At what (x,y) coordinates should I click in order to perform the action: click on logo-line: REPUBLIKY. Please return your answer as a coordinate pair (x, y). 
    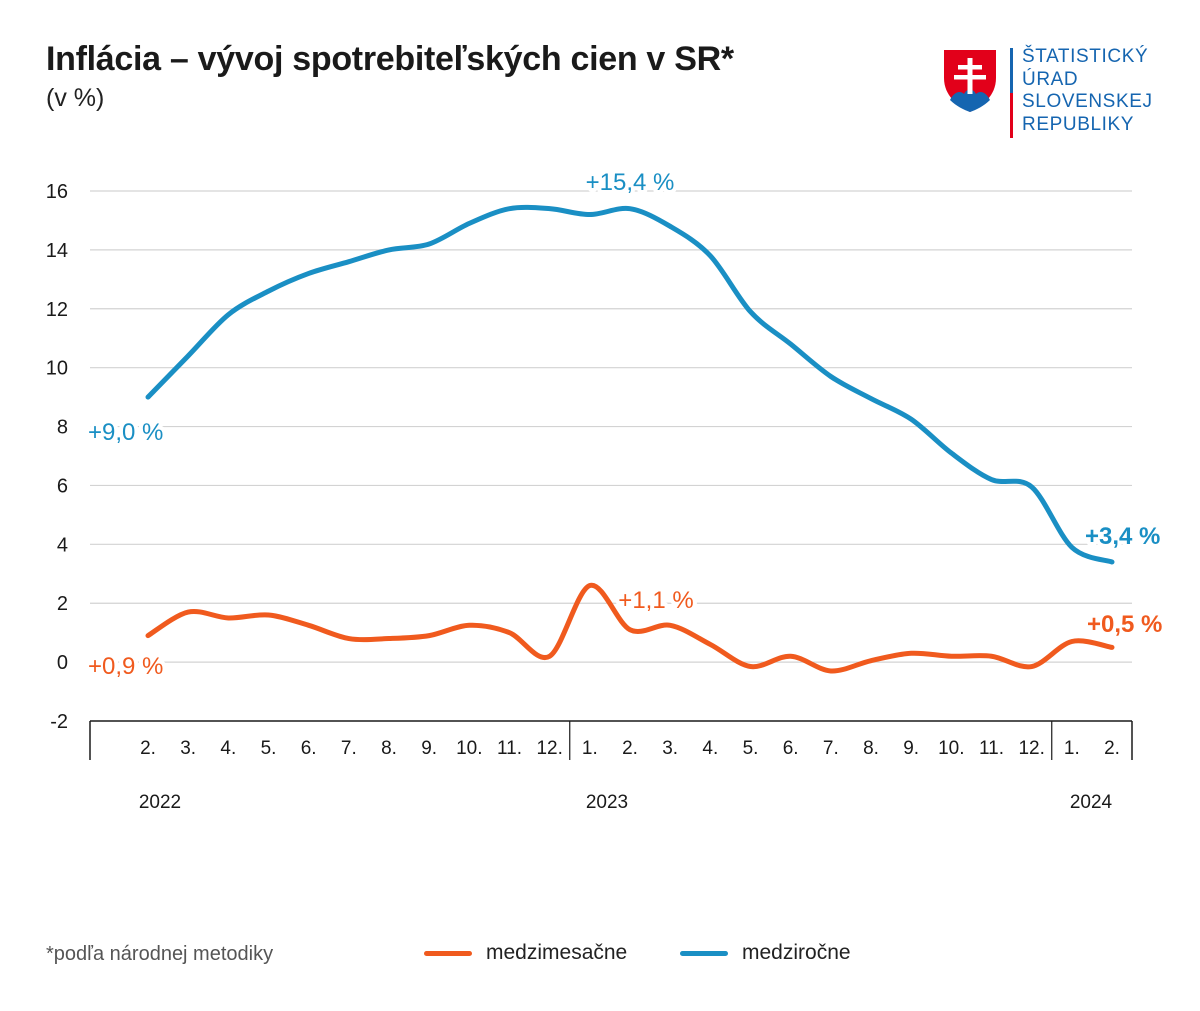
    Looking at the image, I should click on (1078, 124).